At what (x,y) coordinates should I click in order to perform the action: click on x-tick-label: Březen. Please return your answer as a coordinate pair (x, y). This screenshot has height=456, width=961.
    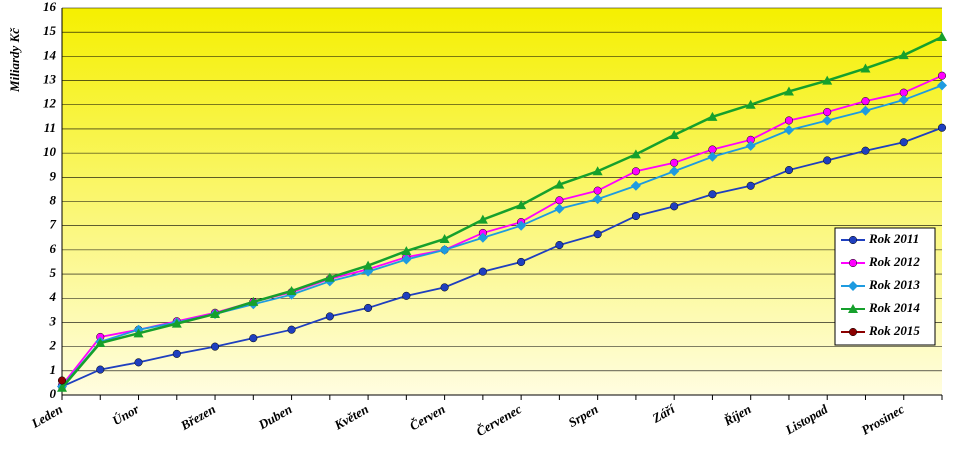
    Looking at the image, I should click on (197, 417).